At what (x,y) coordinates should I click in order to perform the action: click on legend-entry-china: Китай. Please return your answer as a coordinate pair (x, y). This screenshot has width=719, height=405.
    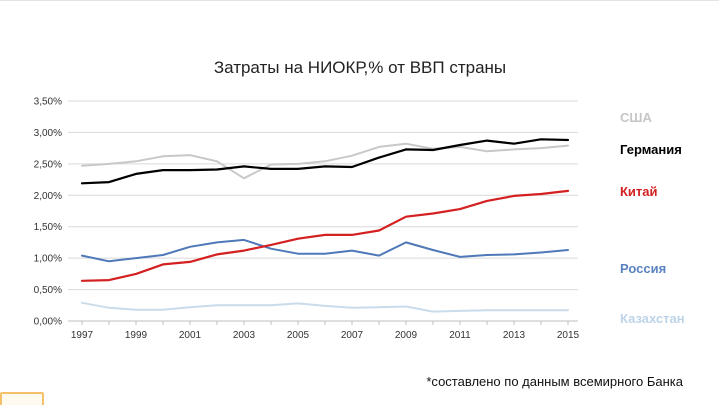
    Looking at the image, I should click on (639, 191).